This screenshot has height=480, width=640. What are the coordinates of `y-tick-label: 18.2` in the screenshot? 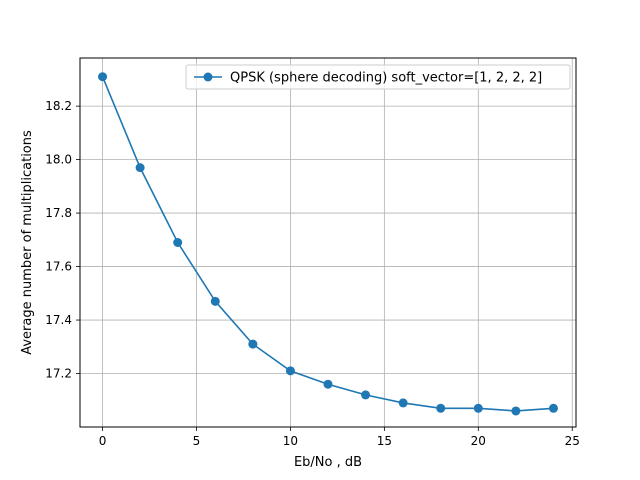 It's located at (58, 106).